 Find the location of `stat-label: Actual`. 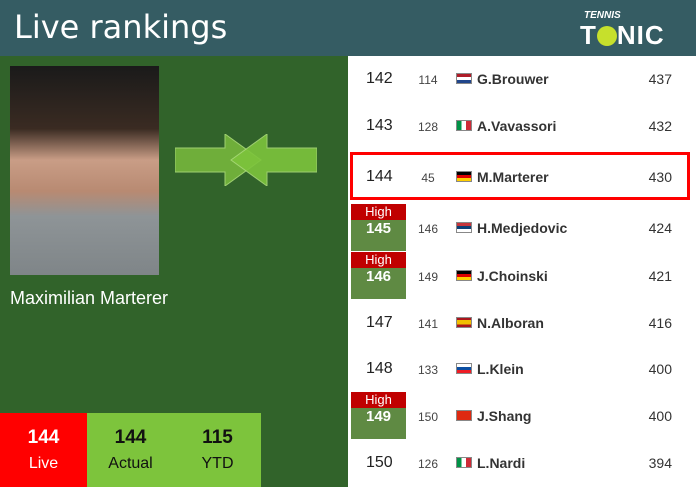

stat-label: Actual is located at coordinates (130, 463).